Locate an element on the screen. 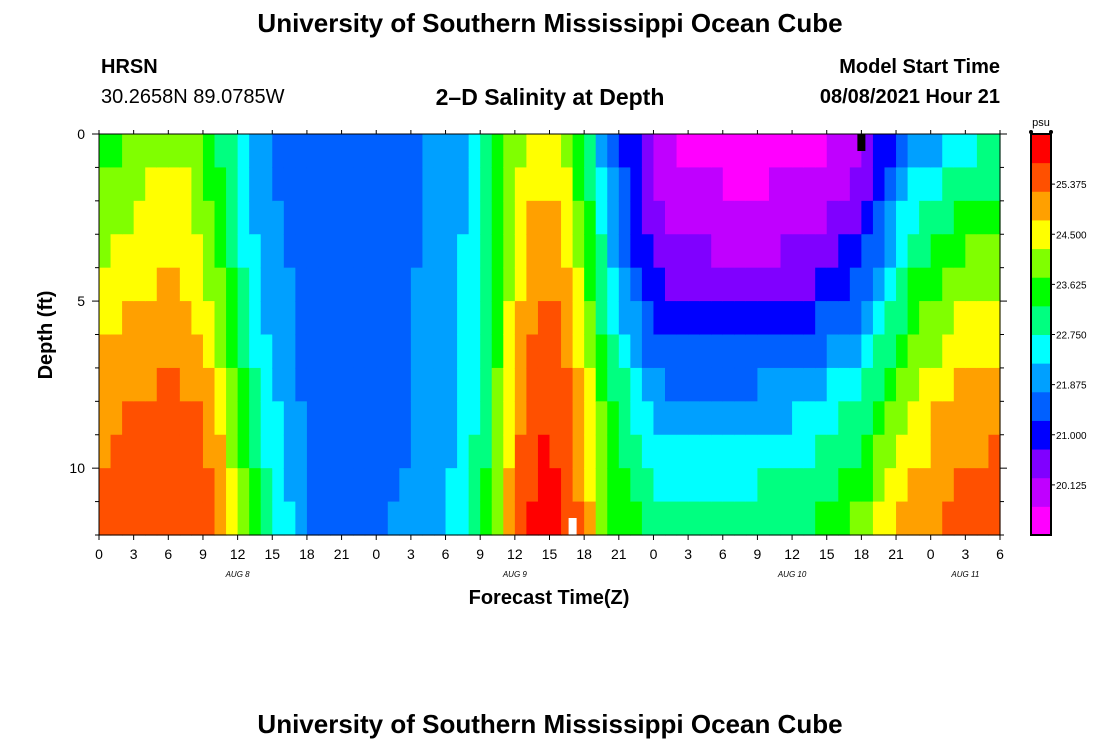 This screenshot has height=750, width=1100. x-date-label: AUG 9 is located at coordinates (515, 574).